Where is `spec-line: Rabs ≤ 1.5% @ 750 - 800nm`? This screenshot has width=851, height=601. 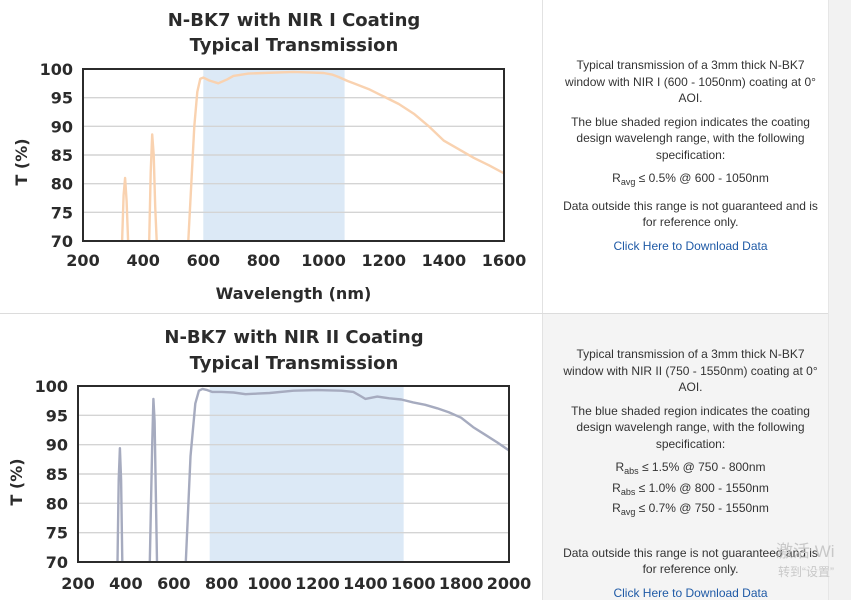 spec-line: Rabs ≤ 1.5% @ 750 - 800nm is located at coordinates (690, 469).